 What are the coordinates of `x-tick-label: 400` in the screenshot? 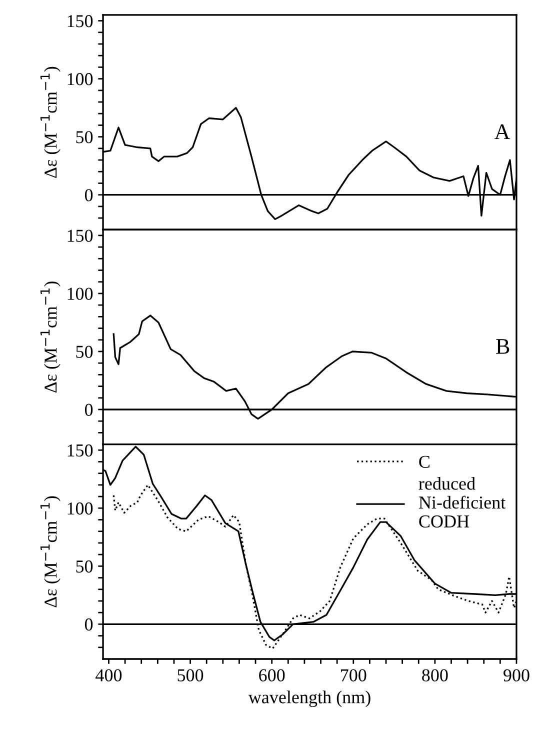 It's located at (109, 675).